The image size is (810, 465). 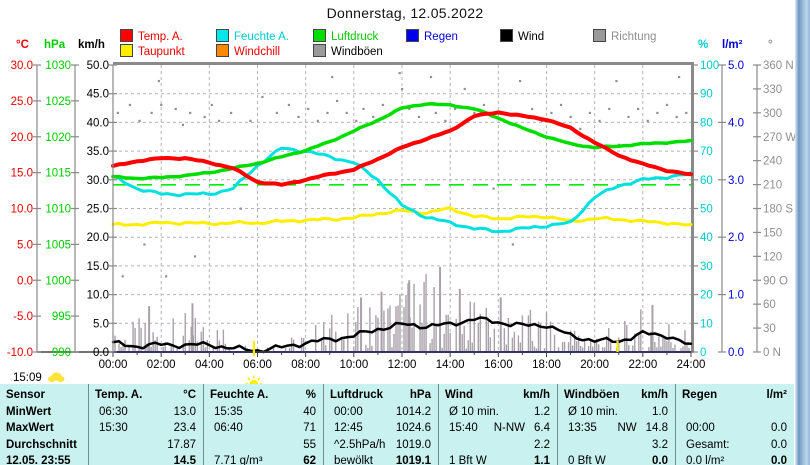 What do you see at coordinates (413, 428) in the screenshot?
I see `cell-text: 1024.6` at bounding box center [413, 428].